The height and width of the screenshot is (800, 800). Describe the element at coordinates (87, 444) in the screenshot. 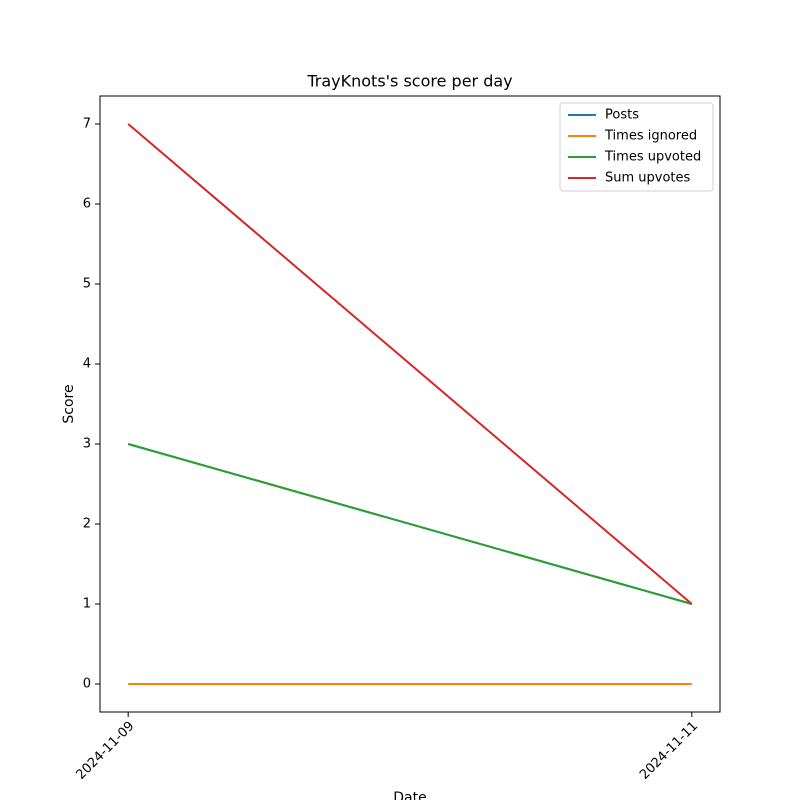

I see `y-tick-label: 3` at that location.